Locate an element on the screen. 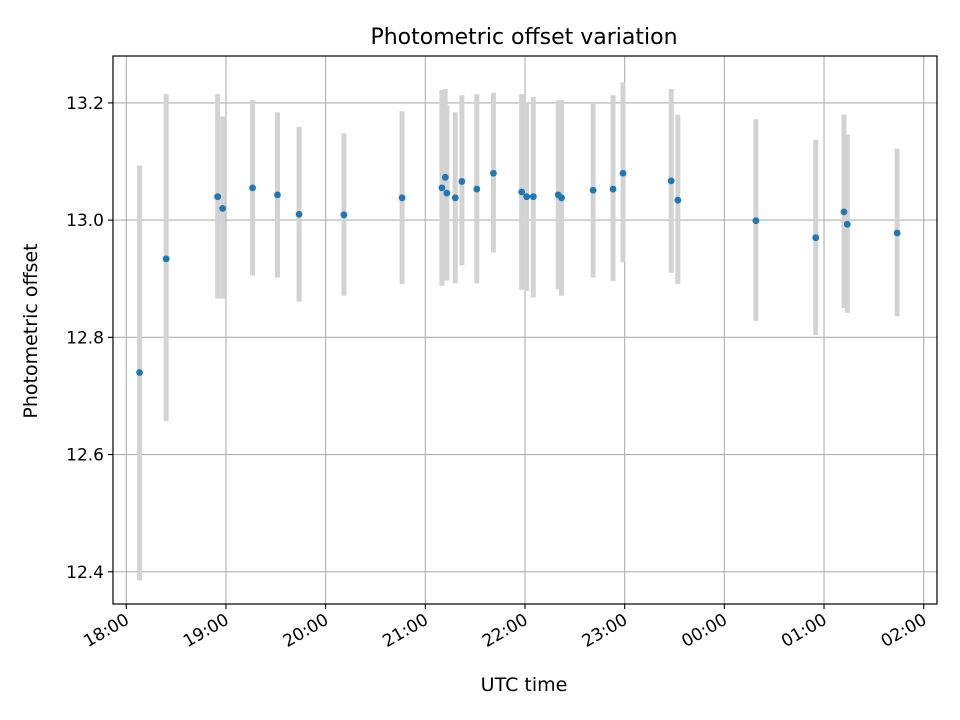 The height and width of the screenshot is (720, 960). y-tick-label: 12.6 is located at coordinates (85, 456).